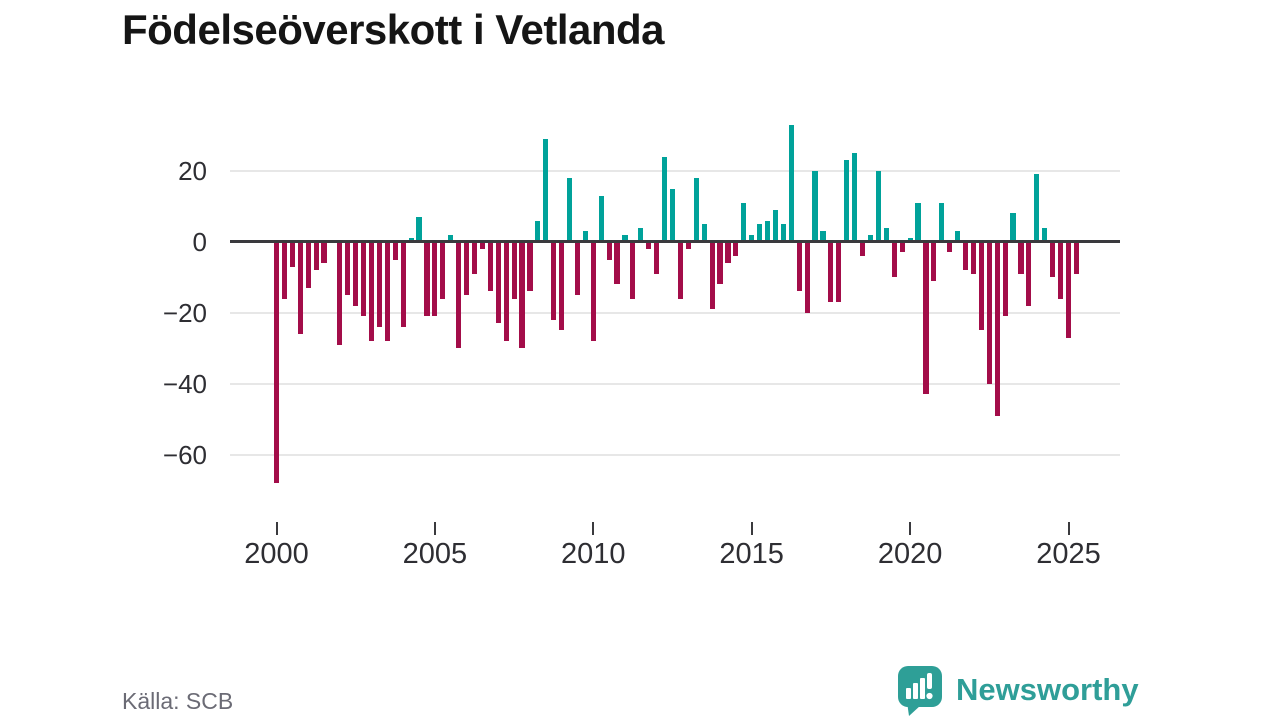 The height and width of the screenshot is (720, 1280). What do you see at coordinates (435, 554) in the screenshot?
I see `x-tick-label: 2005` at bounding box center [435, 554].